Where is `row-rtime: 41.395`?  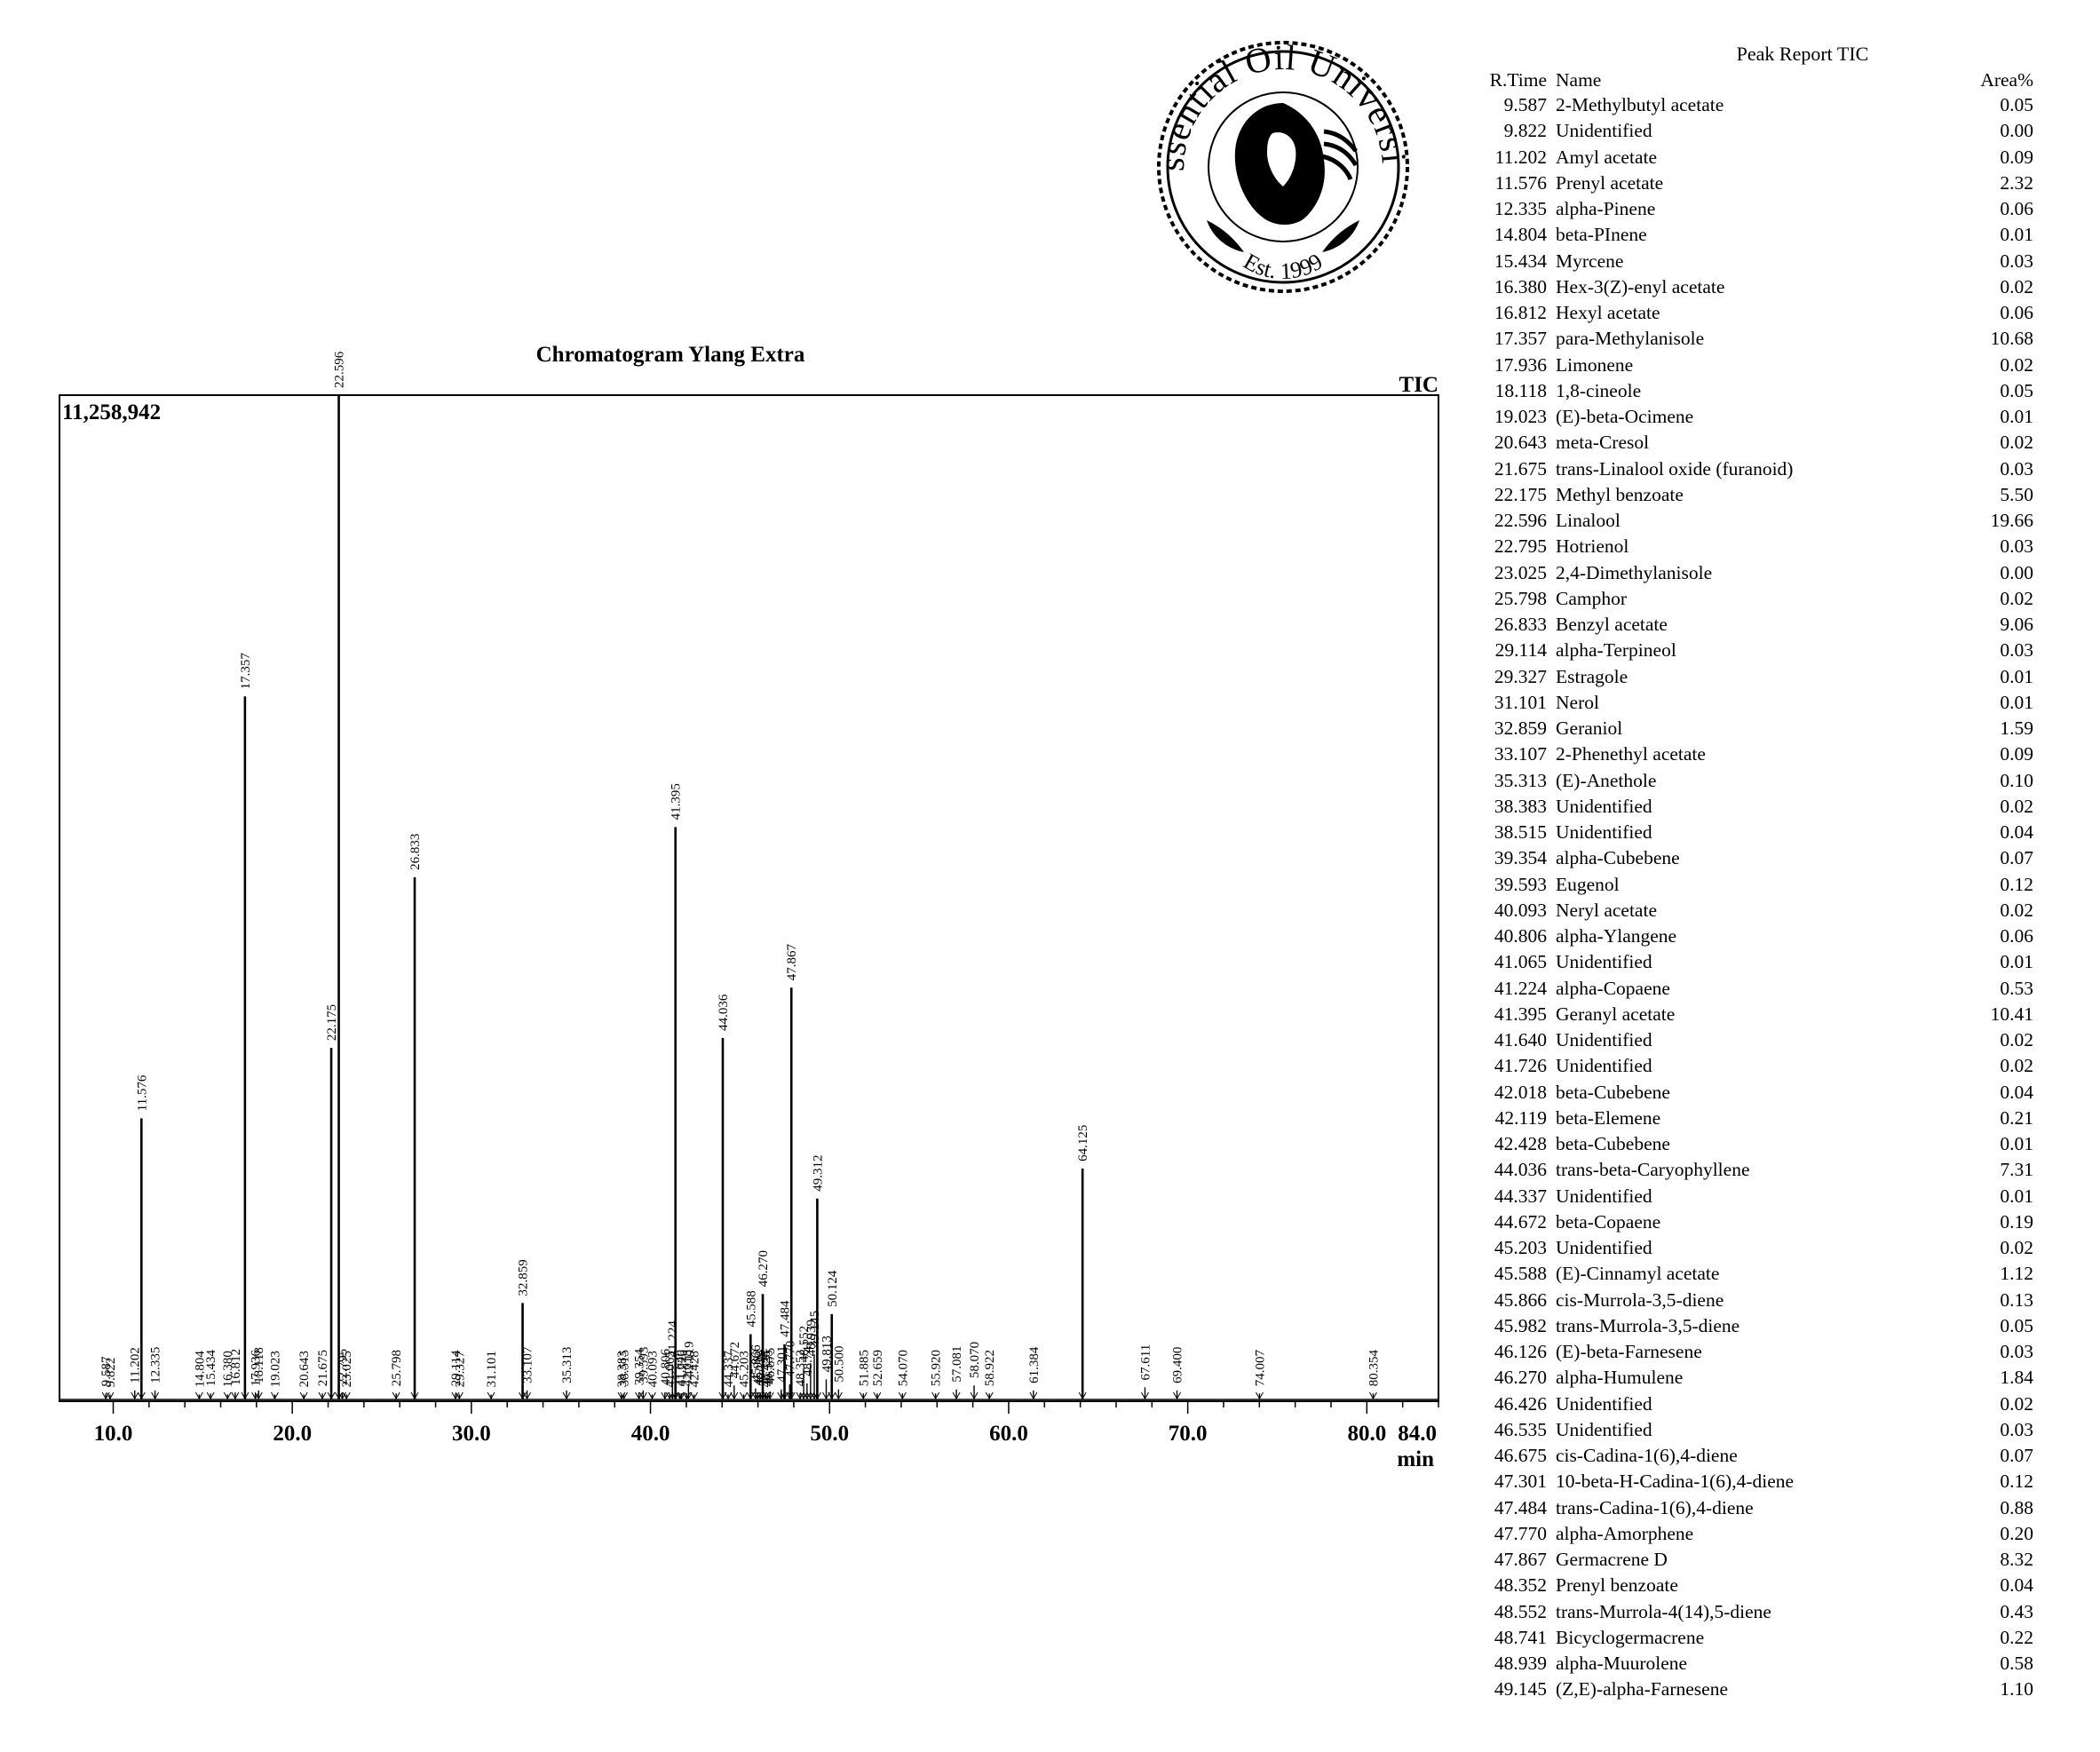 row-rtime: 41.395 is located at coordinates (1520, 1014).